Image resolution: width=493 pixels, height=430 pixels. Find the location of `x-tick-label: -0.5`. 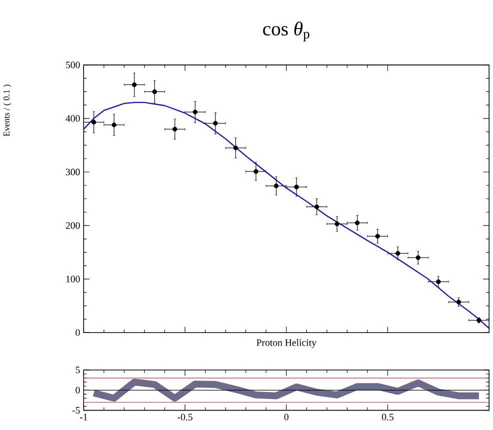

x-tick-label: -0.5 is located at coordinates (185, 417).